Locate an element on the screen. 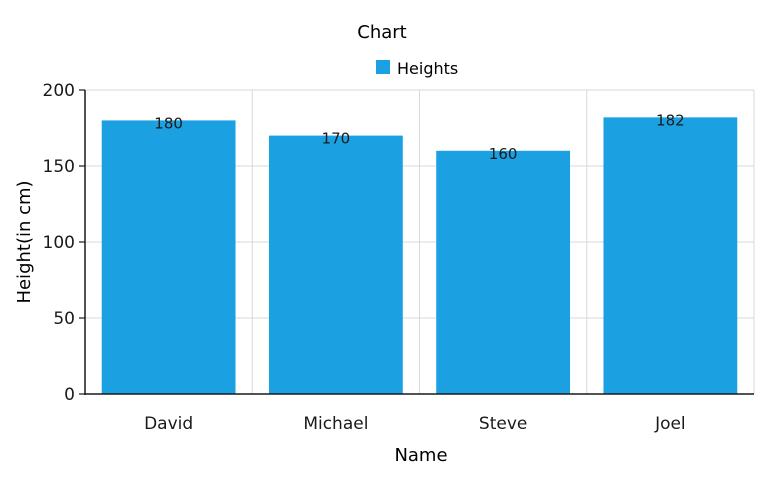  y-tick-label: 0 is located at coordinates (69, 395).